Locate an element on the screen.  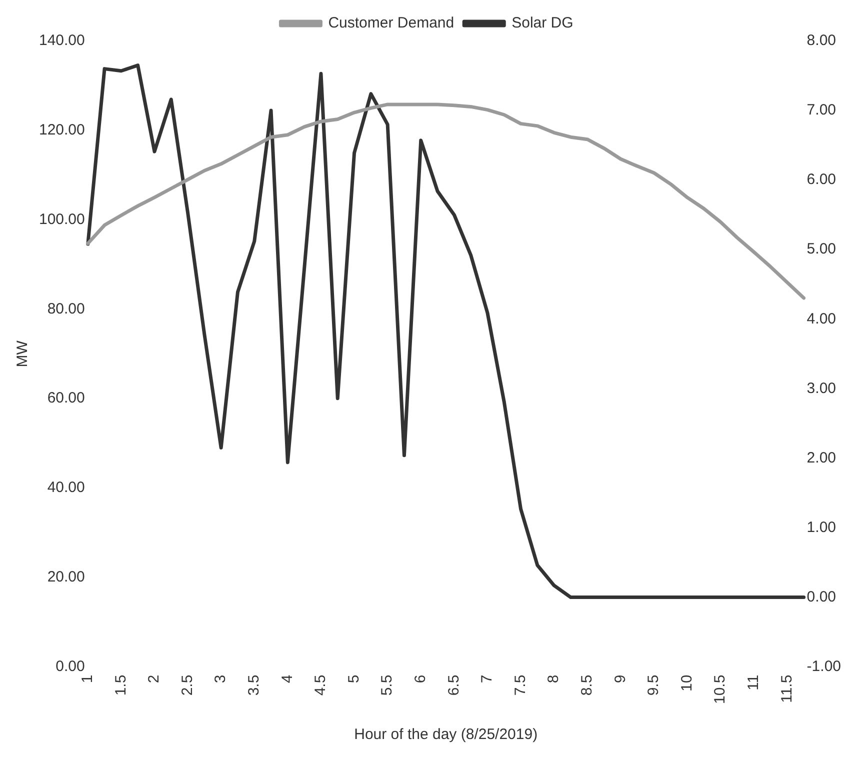
legend-label: Customer Demand is located at coordinates (391, 23).